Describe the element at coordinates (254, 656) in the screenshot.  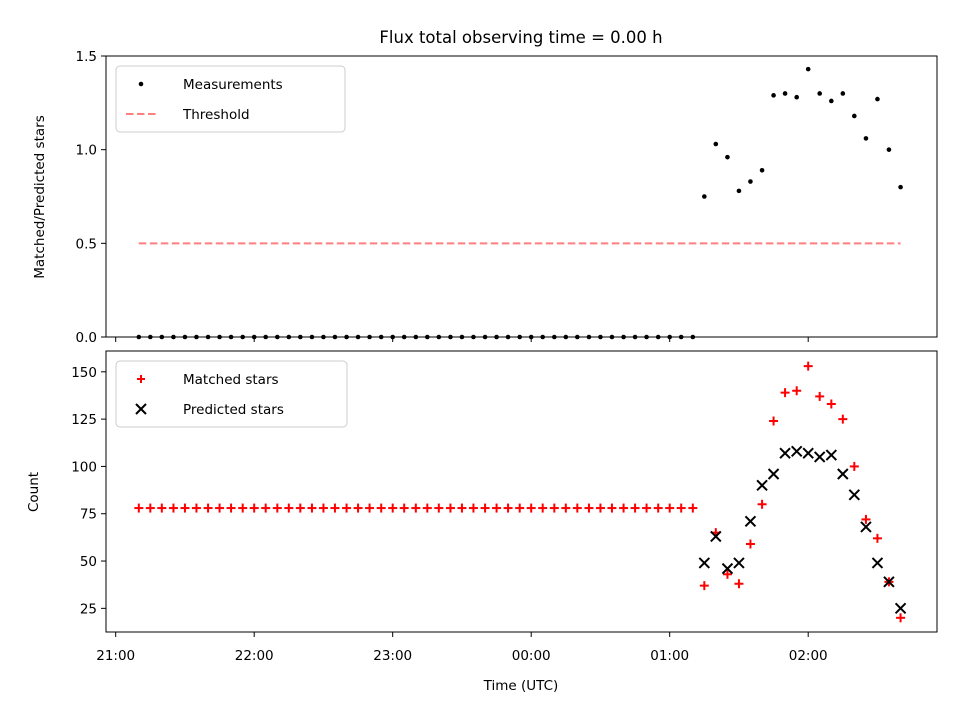
I see `x-tick-label: 22:00` at that location.